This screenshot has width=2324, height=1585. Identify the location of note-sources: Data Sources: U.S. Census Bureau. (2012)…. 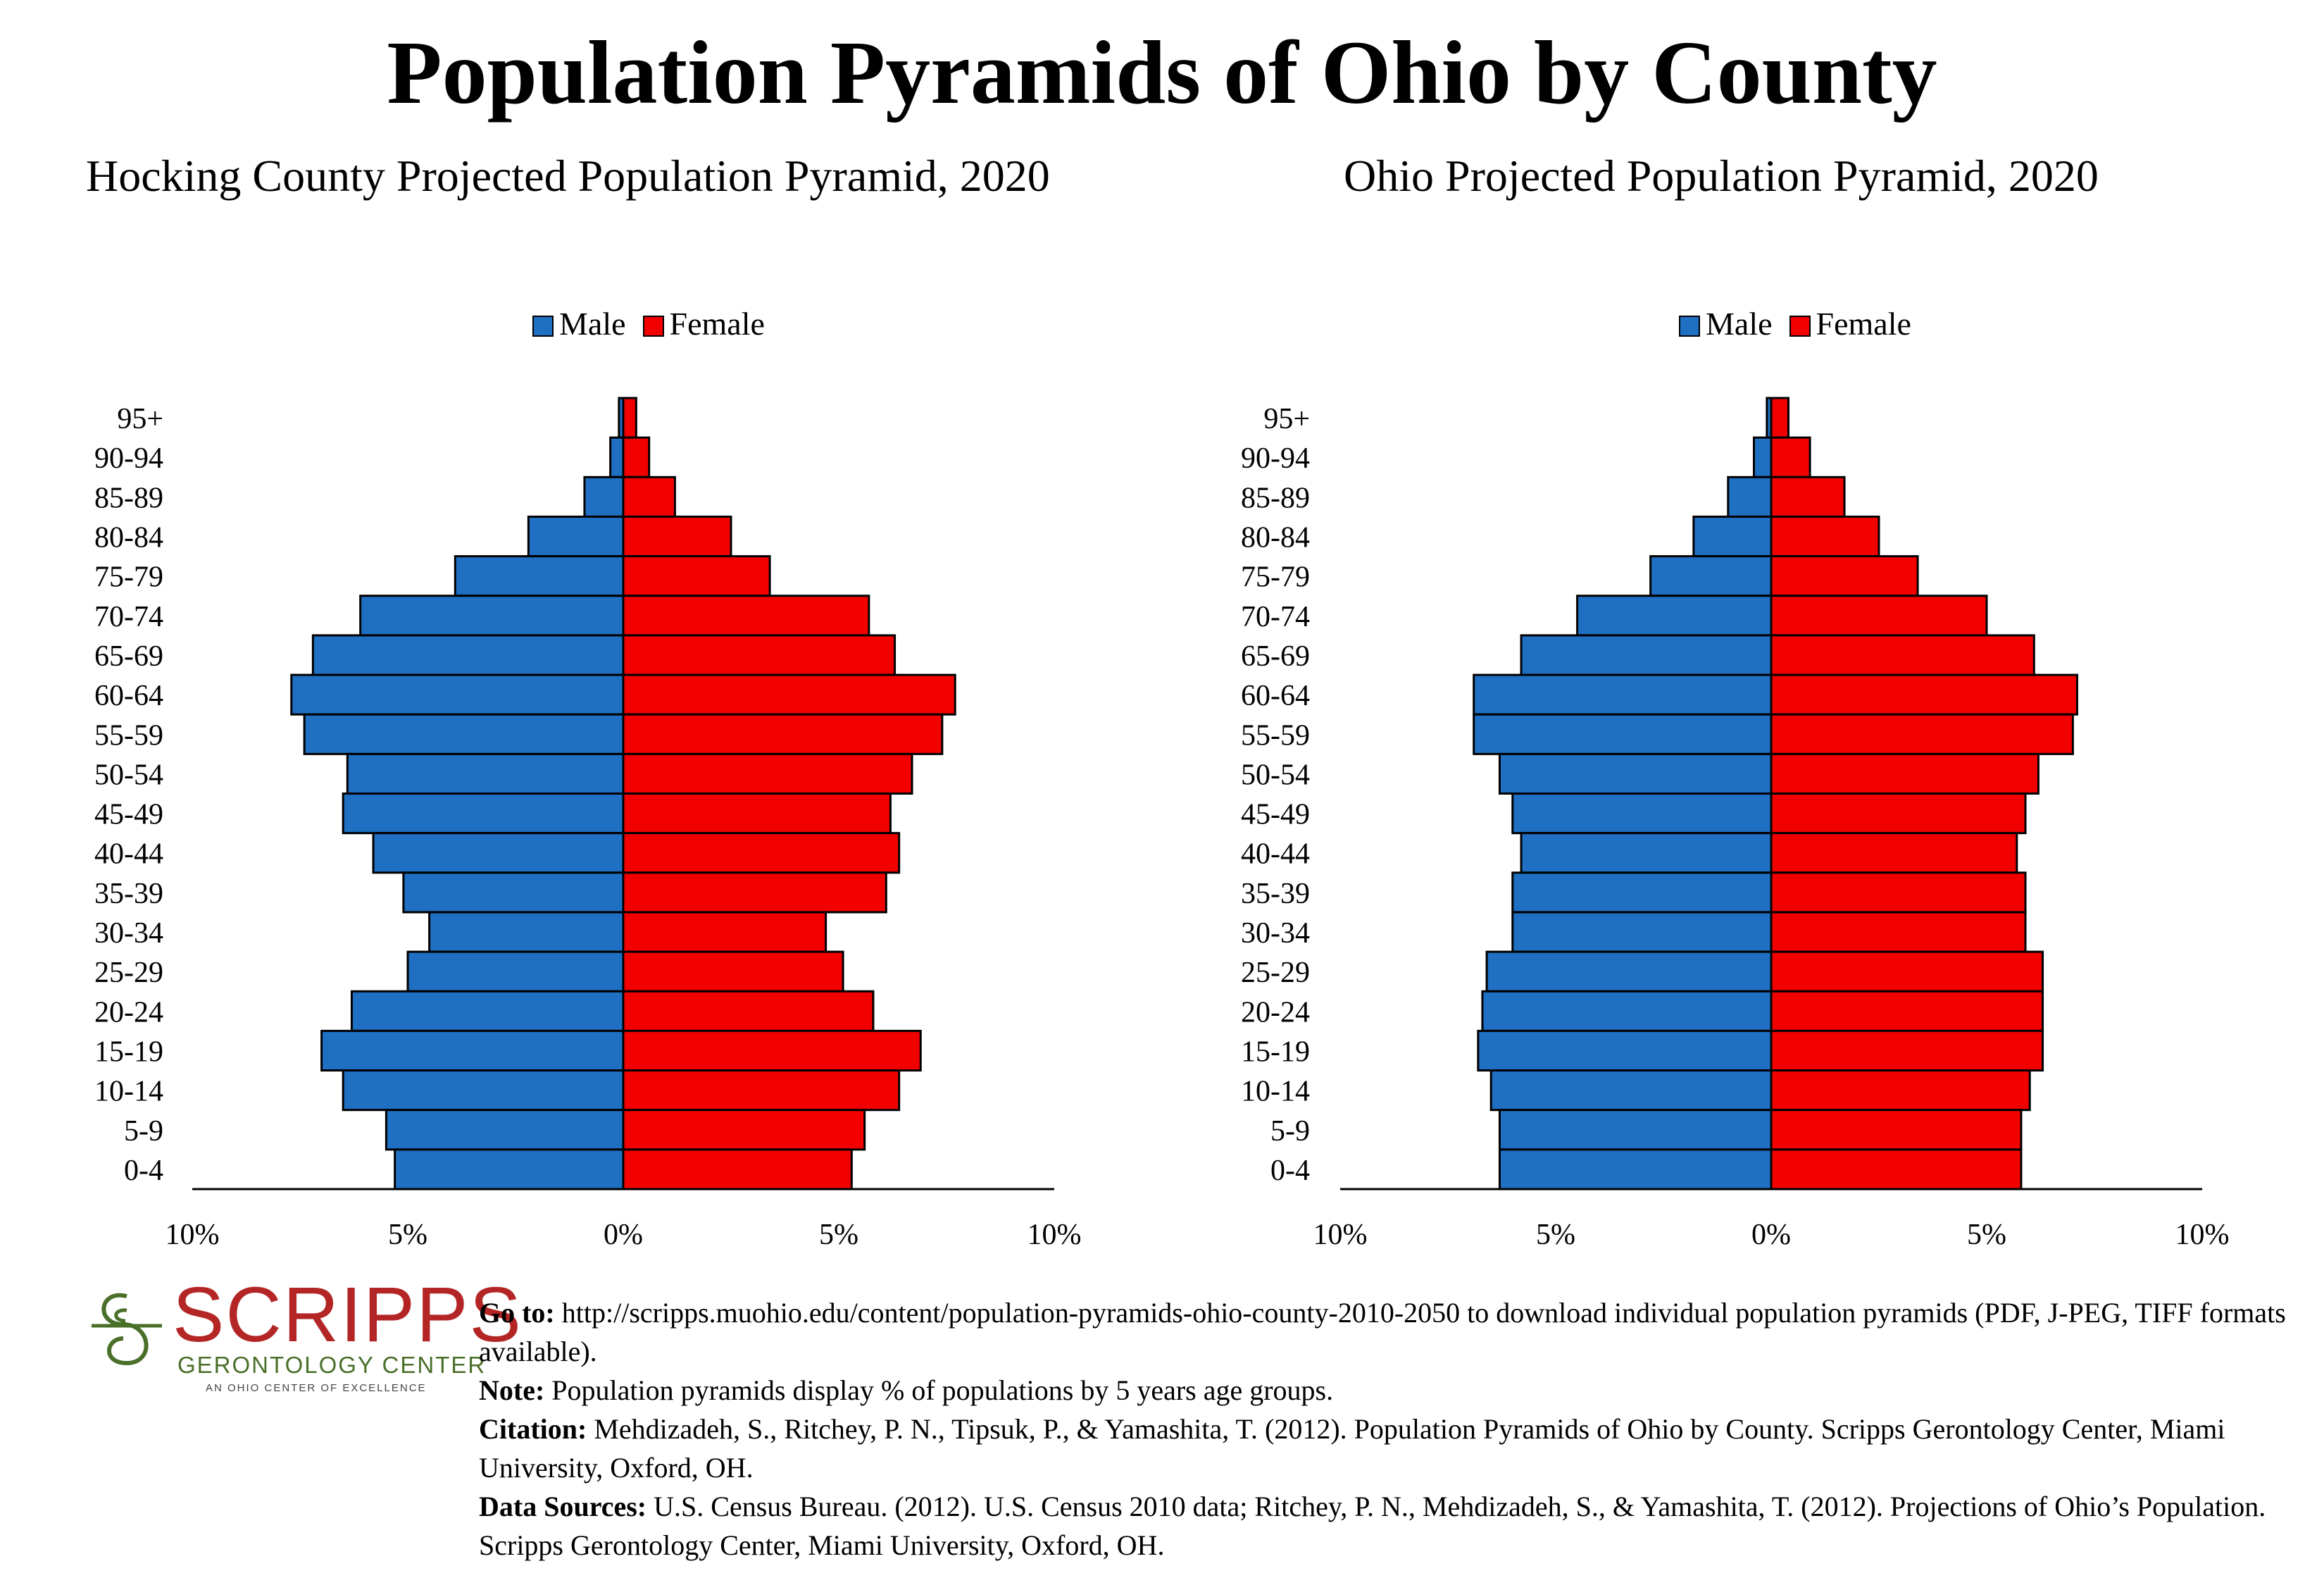
(1372, 1526).